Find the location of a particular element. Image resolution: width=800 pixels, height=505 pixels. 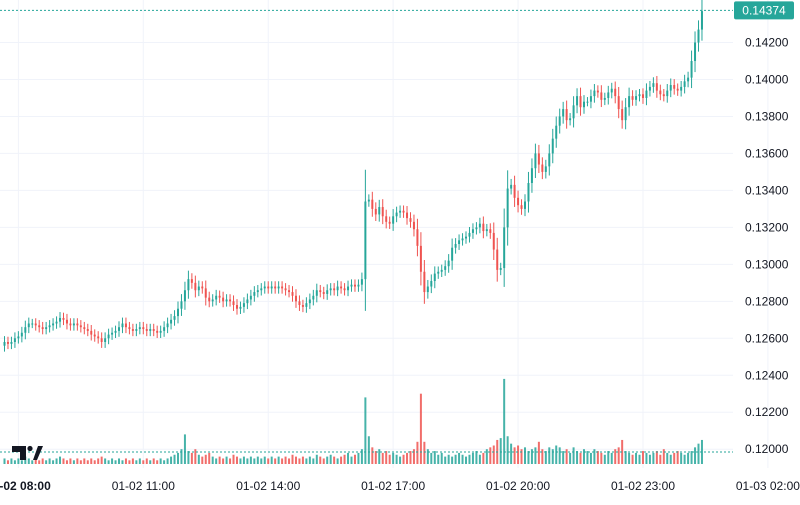

x-tick-label: 01-02 14:00 is located at coordinates (268, 486).